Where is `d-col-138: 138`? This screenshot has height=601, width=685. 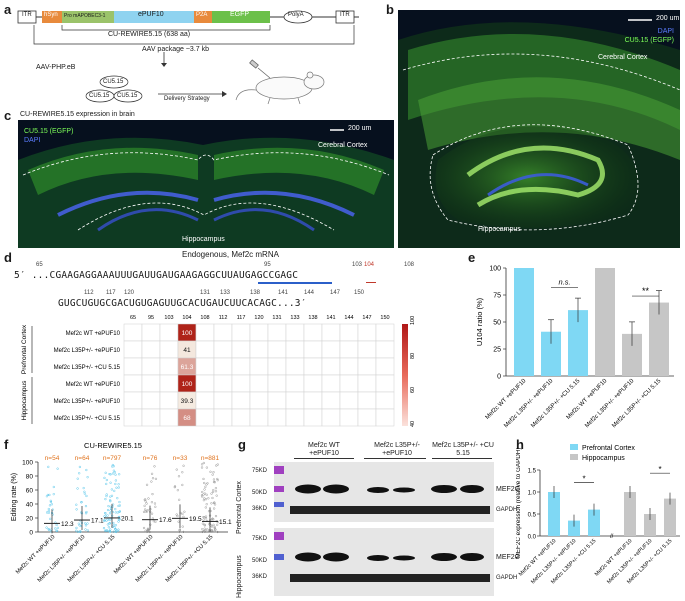 d-col-138: 138 is located at coordinates (312, 318).